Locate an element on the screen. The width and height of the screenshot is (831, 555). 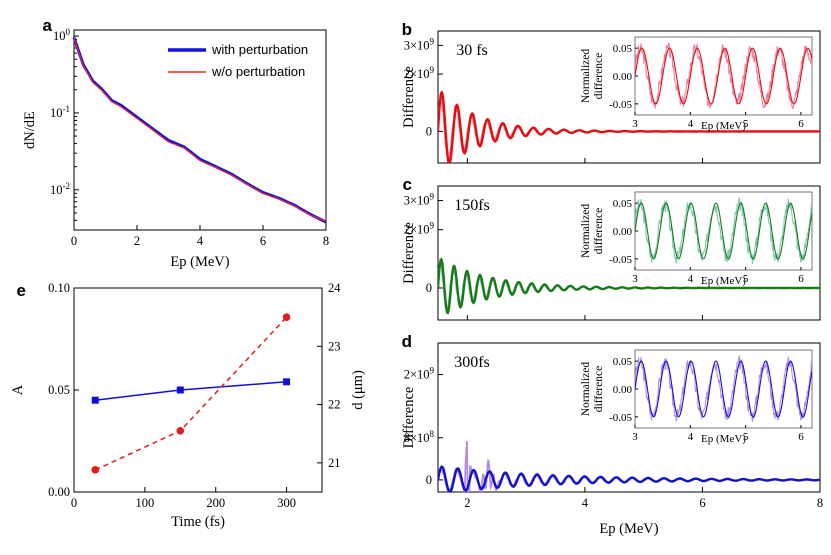
panel-d-inset-xtick-label: 4 is located at coordinates (691, 437).